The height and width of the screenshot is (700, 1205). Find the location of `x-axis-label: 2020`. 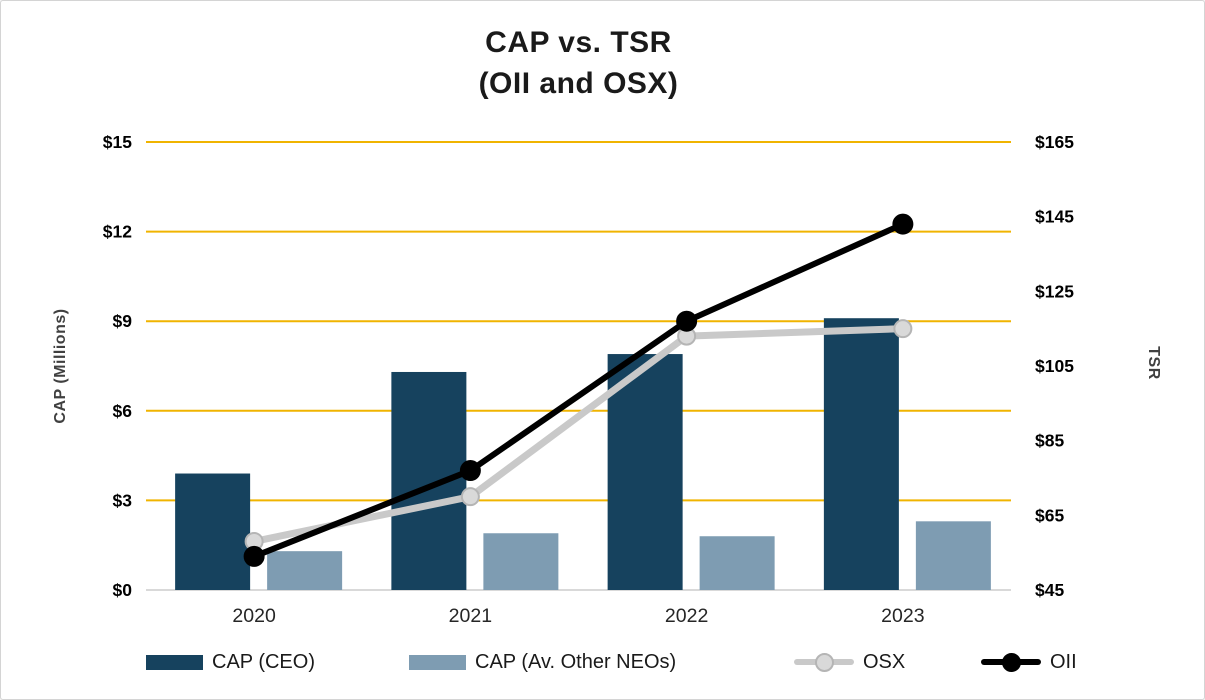

x-axis-label: 2020 is located at coordinates (254, 616).